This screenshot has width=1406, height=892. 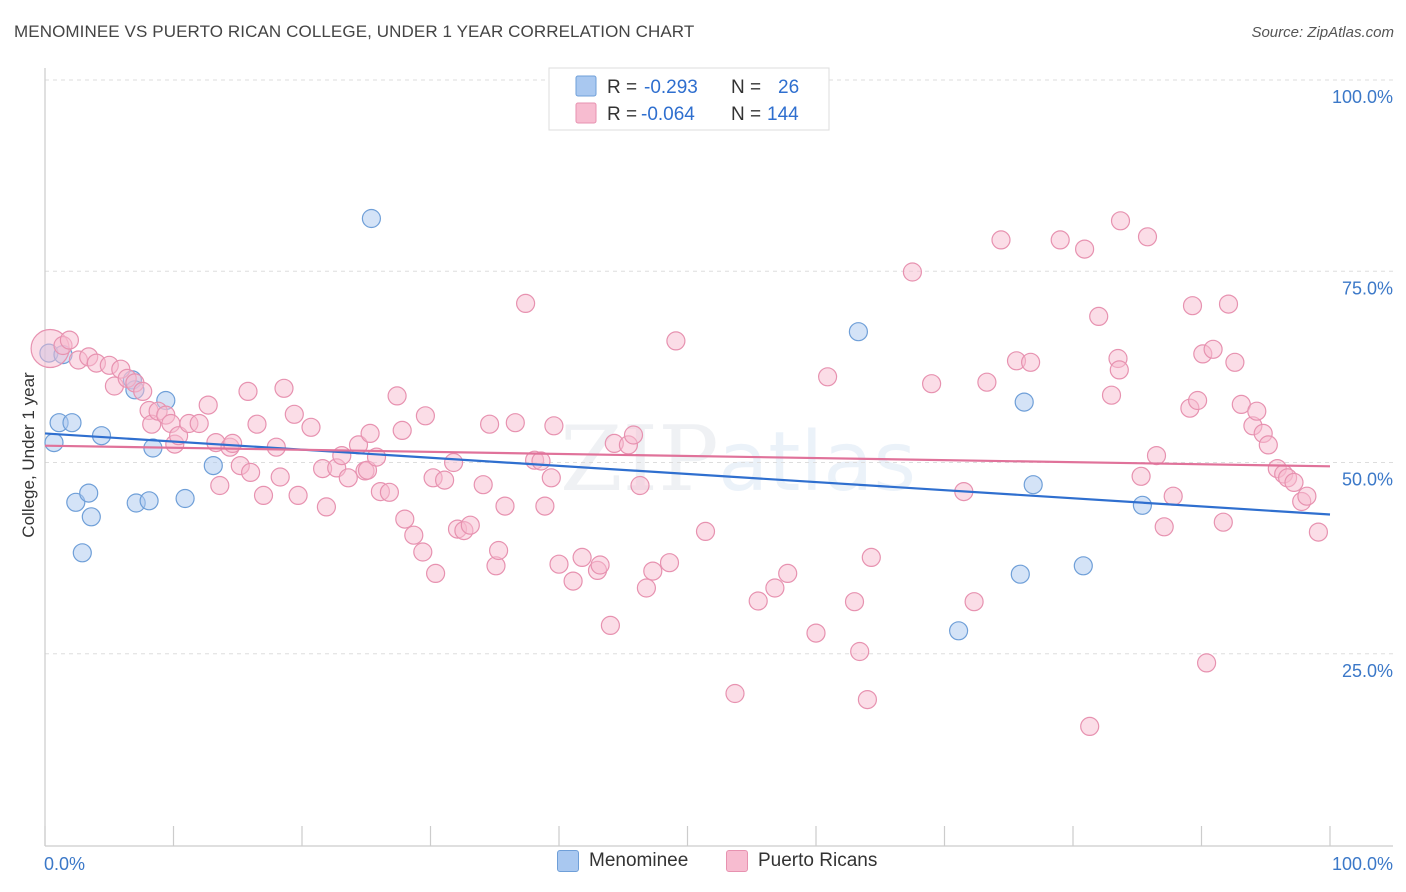 What do you see at coordinates (622, 861) in the screenshot?
I see `bottom-legend-menominee: Menominee` at bounding box center [622, 861].